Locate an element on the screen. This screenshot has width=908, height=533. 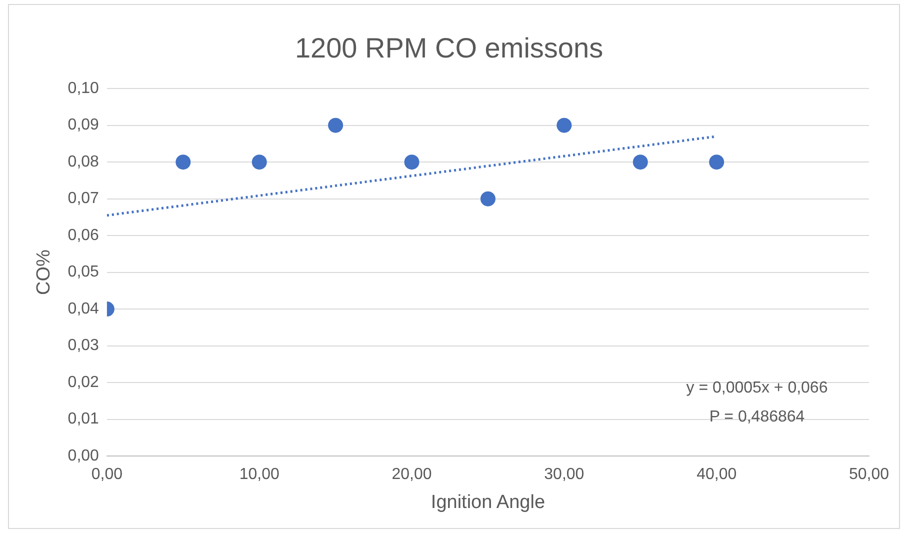
y-axis-title: CO% is located at coordinates (44, 273).